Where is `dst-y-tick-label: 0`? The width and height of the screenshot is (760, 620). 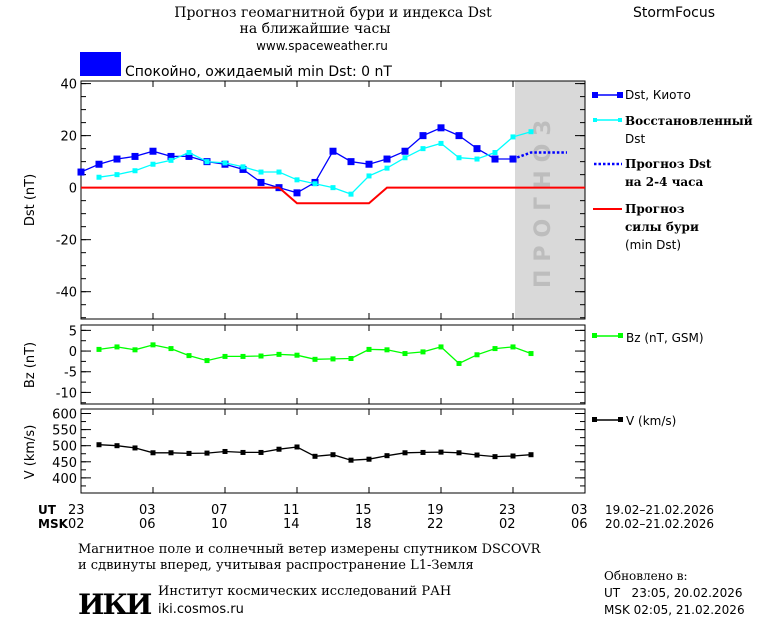 dst-y-tick-label: 0 is located at coordinates (73, 189).